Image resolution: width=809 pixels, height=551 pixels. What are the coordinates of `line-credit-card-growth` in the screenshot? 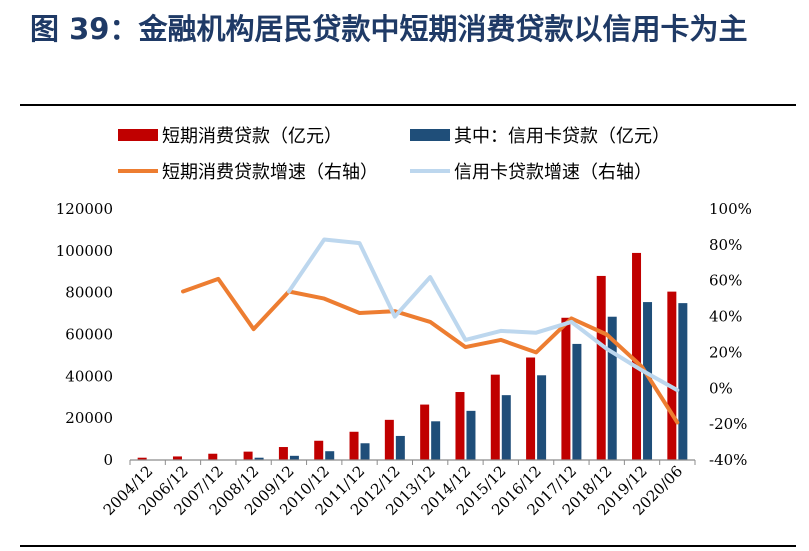 It's located at (483, 315).